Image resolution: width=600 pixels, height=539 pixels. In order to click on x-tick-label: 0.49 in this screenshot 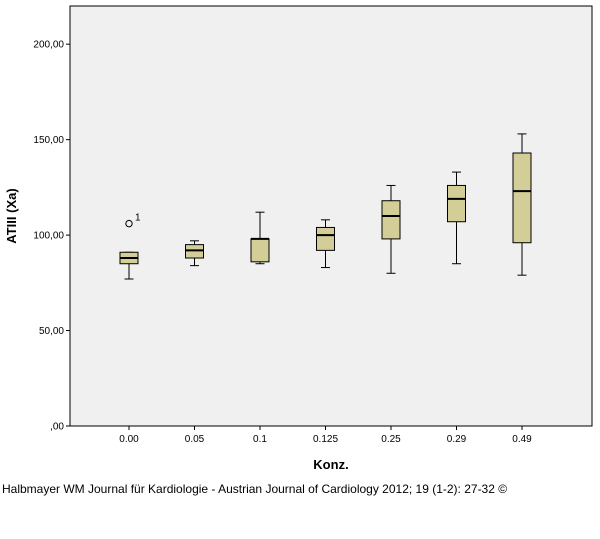, I will do `click(522, 439)`.